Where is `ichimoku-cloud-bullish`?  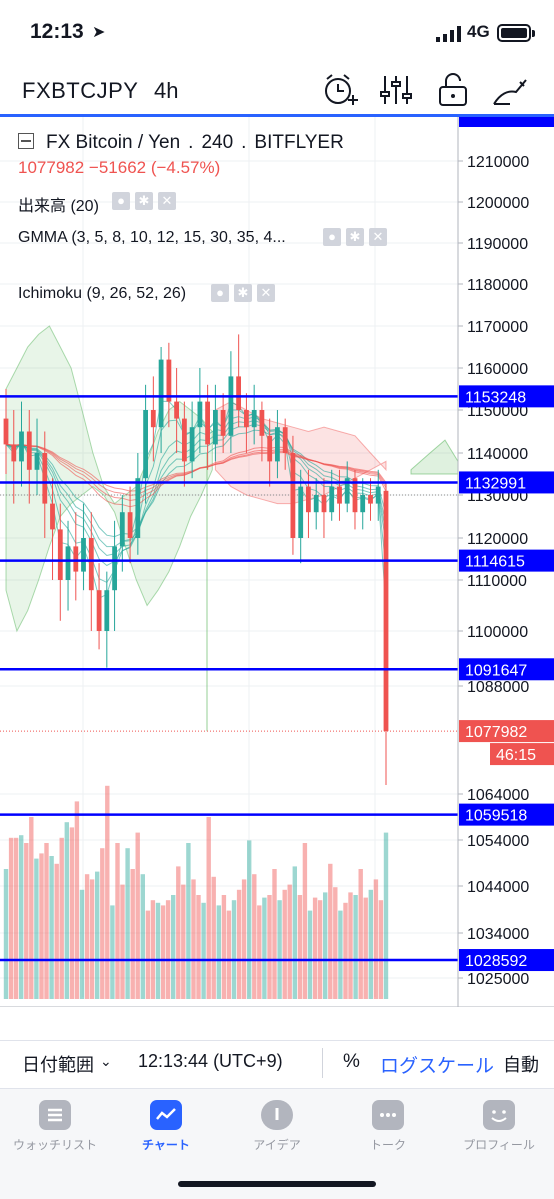
ichimoku-cloud-bullish is located at coordinates (109, 479).